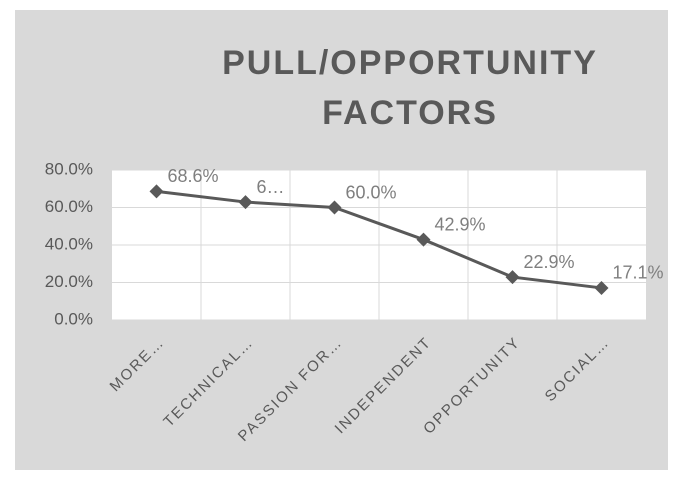 Image resolution: width=680 pixels, height=478 pixels. Describe the element at coordinates (69, 206) in the screenshot. I see `y-tick-label: 60.0%` at that location.